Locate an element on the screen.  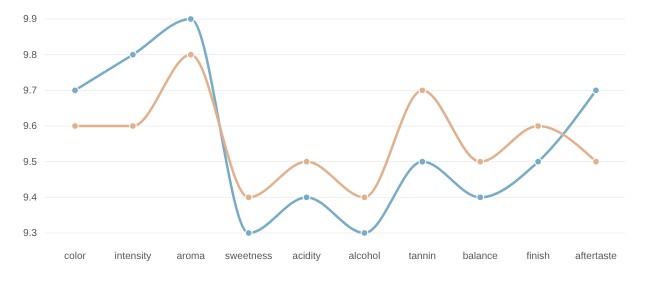
x-tick-label: acidity is located at coordinates (306, 256).